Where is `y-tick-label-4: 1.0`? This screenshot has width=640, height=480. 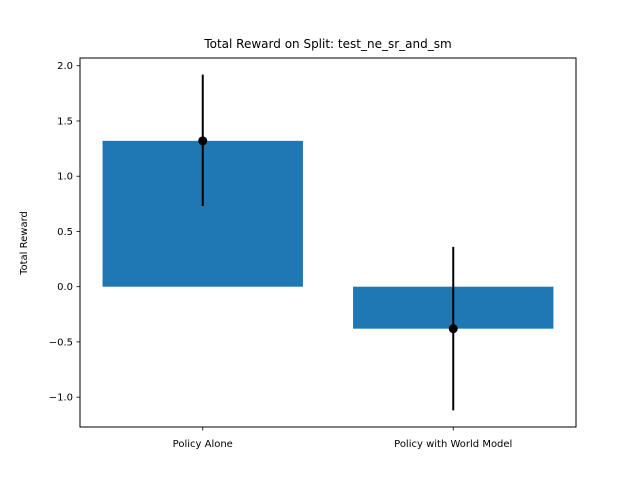 y-tick-label-4: 1.0 is located at coordinates (65, 177).